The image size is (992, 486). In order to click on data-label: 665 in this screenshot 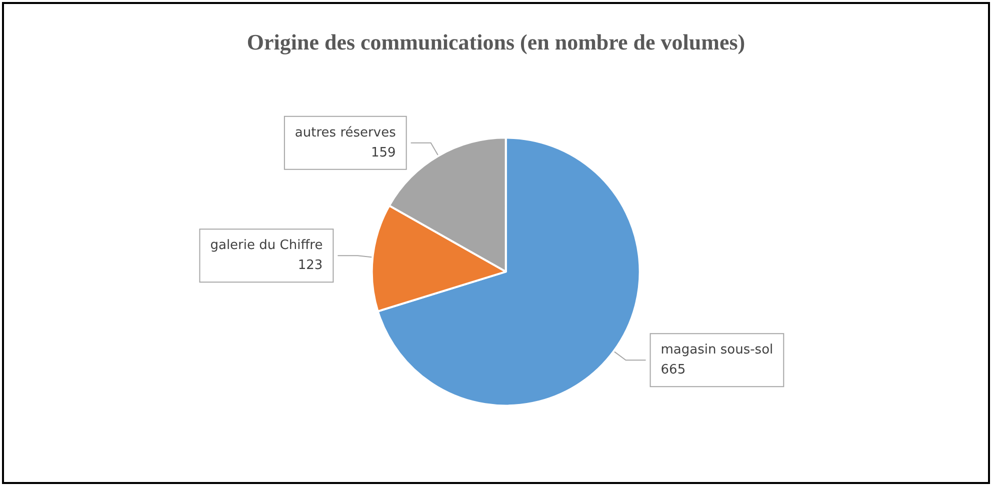, I will do `click(673, 370)`.